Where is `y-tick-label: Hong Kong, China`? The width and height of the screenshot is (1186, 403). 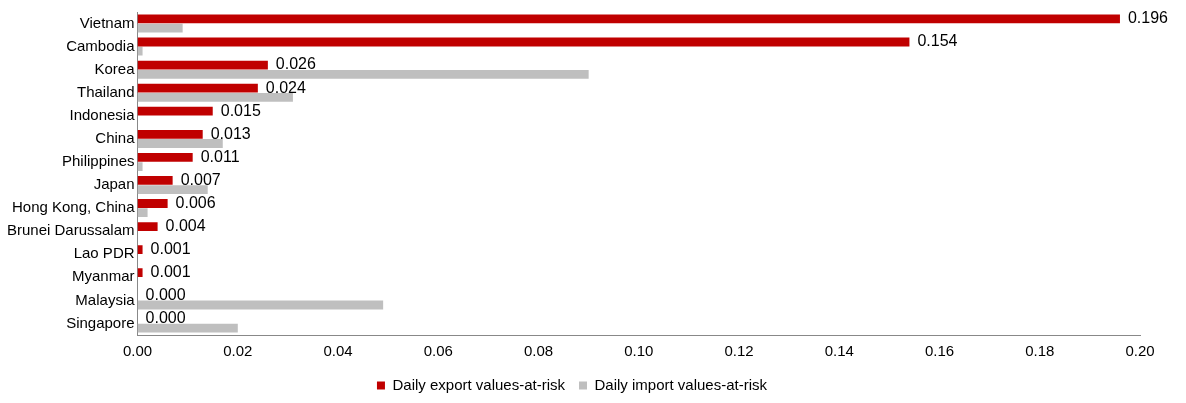
y-tick-label: Hong Kong, China is located at coordinates (73, 207).